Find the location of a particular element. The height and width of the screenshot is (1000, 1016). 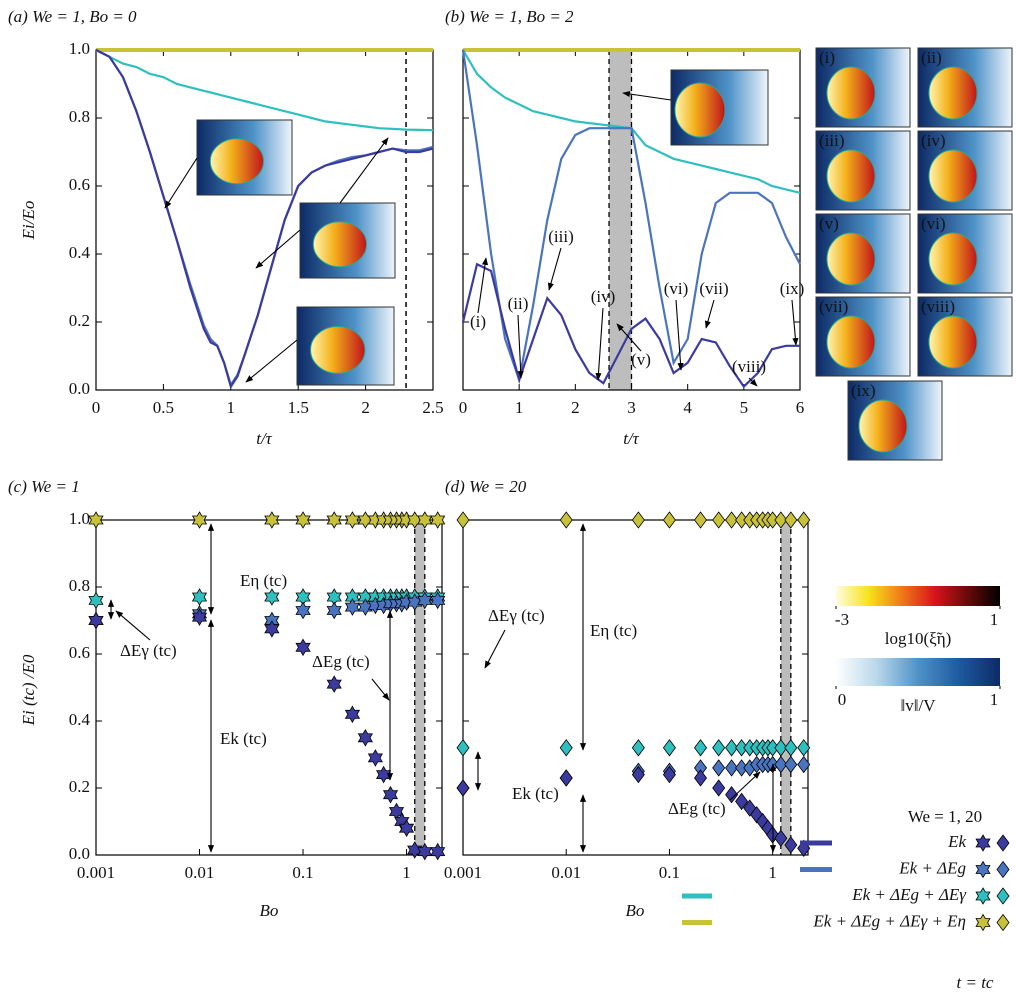

annotation: Ek (tc) is located at coordinates (535, 793).